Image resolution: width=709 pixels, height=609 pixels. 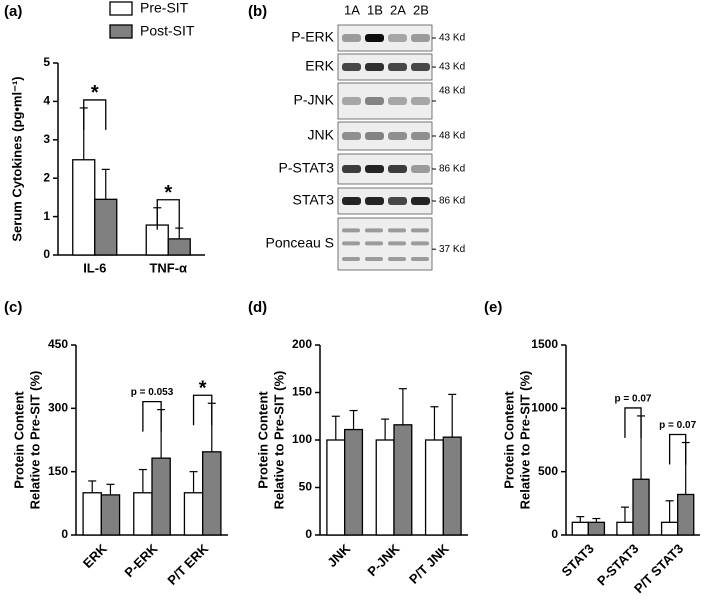 What do you see at coordinates (321, 135) in the screenshot?
I see `blot-protein: JNK` at bounding box center [321, 135].